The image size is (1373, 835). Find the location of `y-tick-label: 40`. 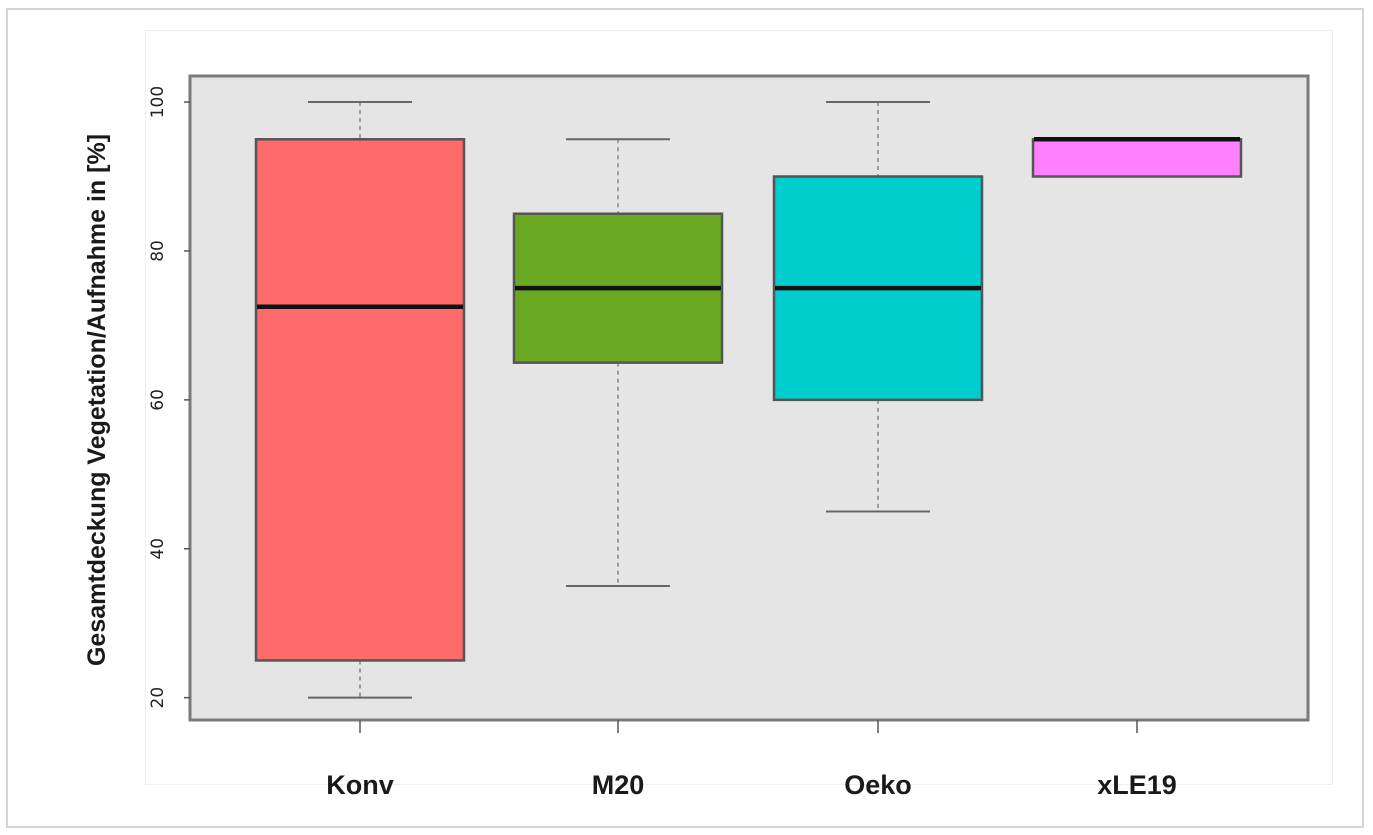

y-tick-label: 40 is located at coordinates (158, 549).